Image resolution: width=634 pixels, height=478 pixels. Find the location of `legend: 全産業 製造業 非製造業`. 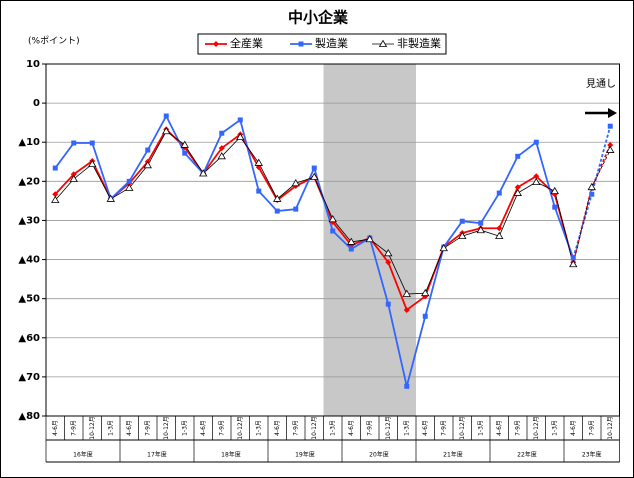

legend: 全産業 製造業 非製造業 is located at coordinates (322, 44).